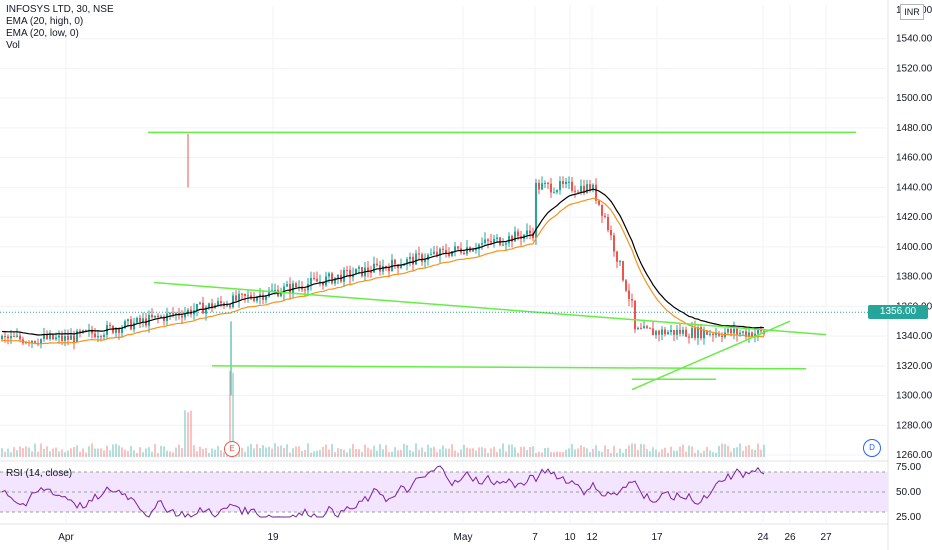 The height and width of the screenshot is (550, 932). Describe the element at coordinates (908, 492) in the screenshot. I see `rsi-tick-label: 50.00` at that location.